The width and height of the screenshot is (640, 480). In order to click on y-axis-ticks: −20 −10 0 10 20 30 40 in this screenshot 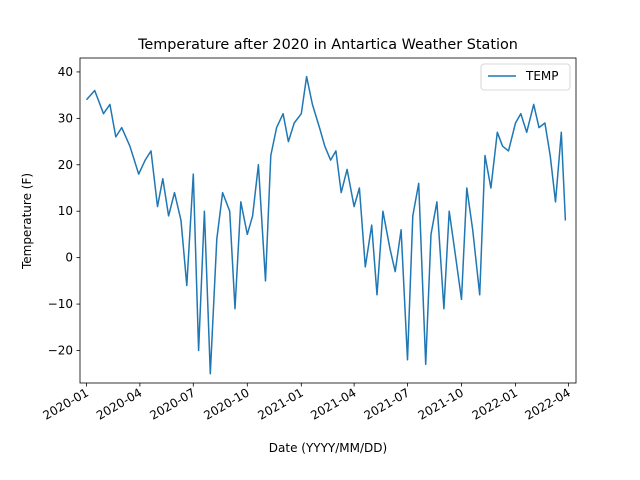, I will do `click(64, 211)`.